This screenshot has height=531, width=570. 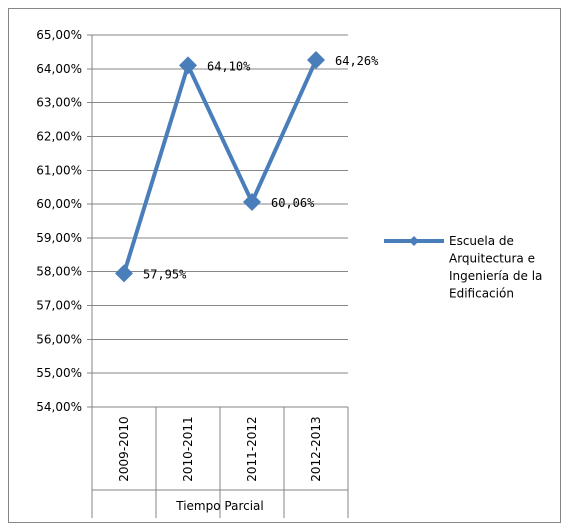 What do you see at coordinates (59, 136) in the screenshot?
I see `y-tick-label: 62,00%` at bounding box center [59, 136].